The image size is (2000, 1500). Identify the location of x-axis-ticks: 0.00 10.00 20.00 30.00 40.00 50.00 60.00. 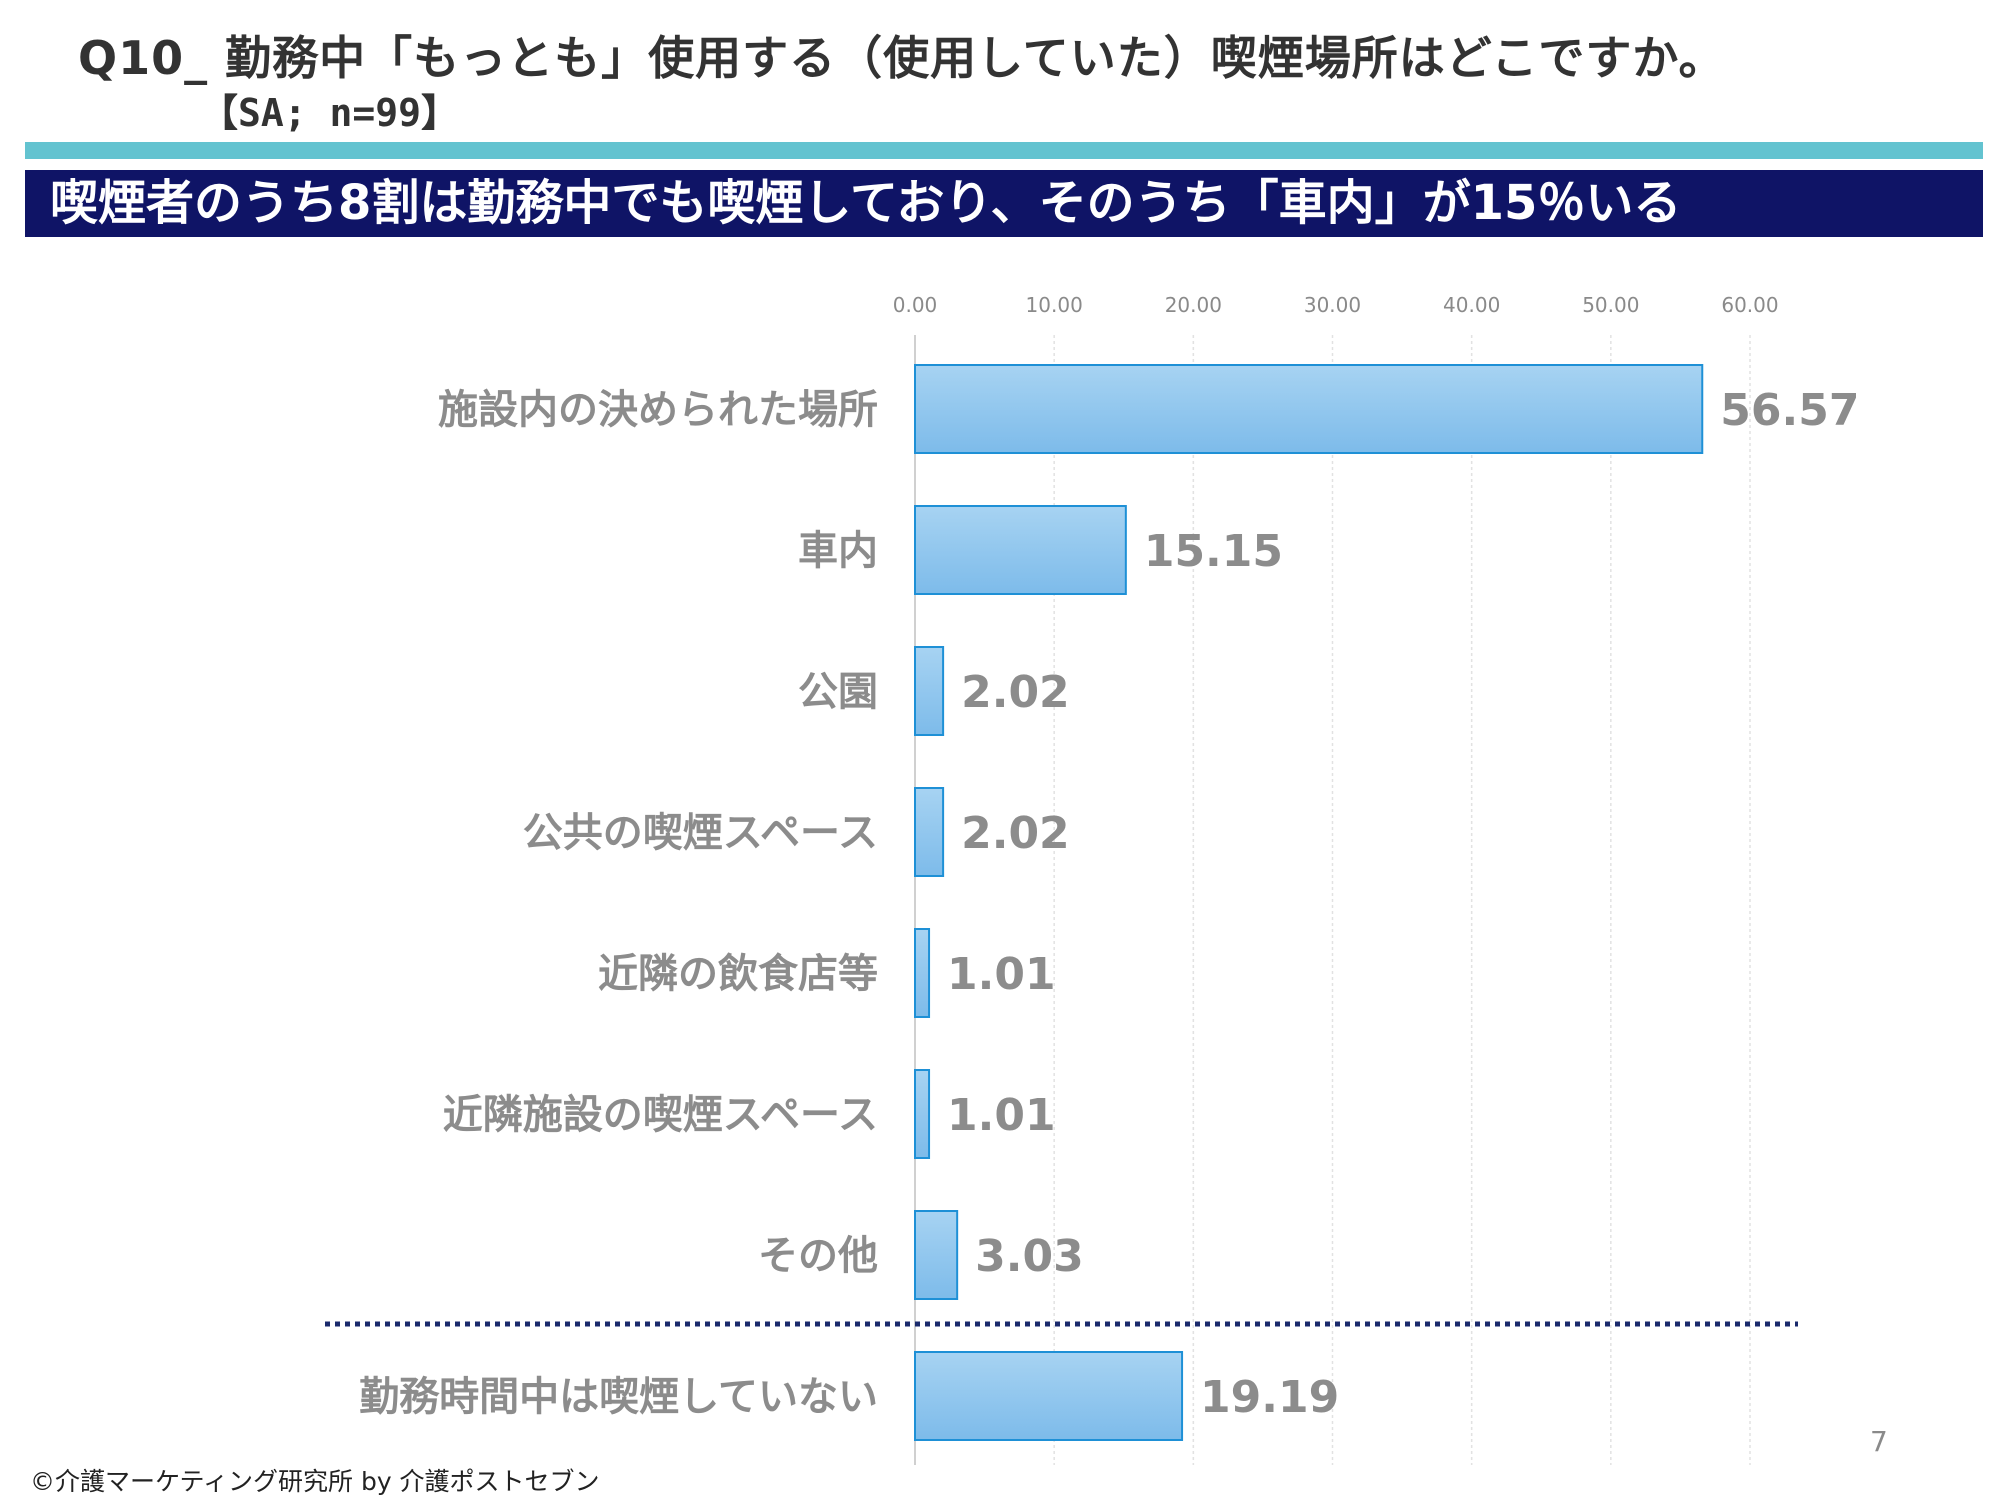
(1336, 305).